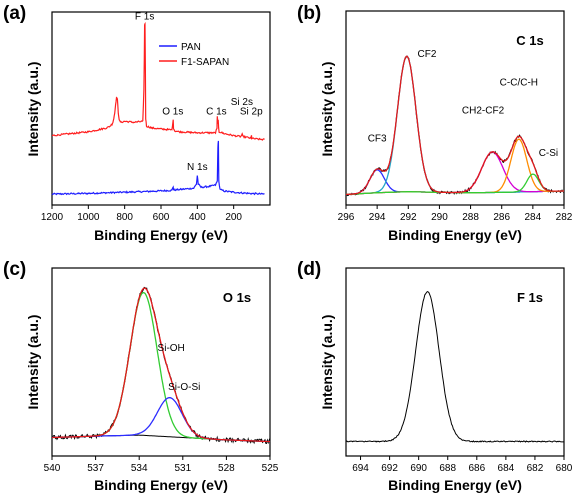 The width and height of the screenshot is (576, 503). Describe the element at coordinates (158, 81) in the screenshot. I see `series-line-f1-sapan` at that location.